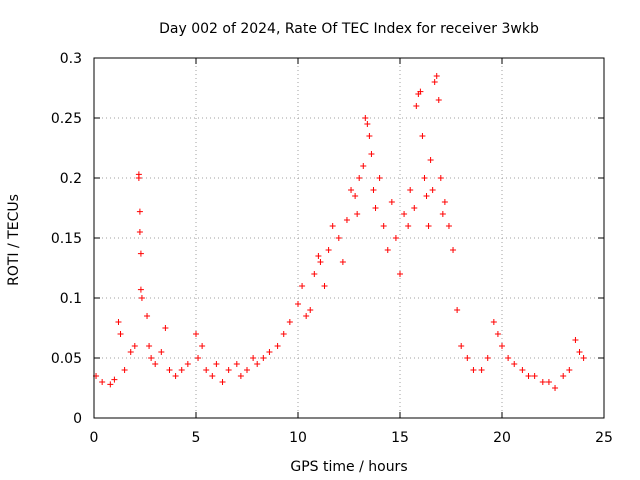 The width and height of the screenshot is (640, 480). Describe the element at coordinates (298, 438) in the screenshot. I see `x-tick-label: 10` at that location.